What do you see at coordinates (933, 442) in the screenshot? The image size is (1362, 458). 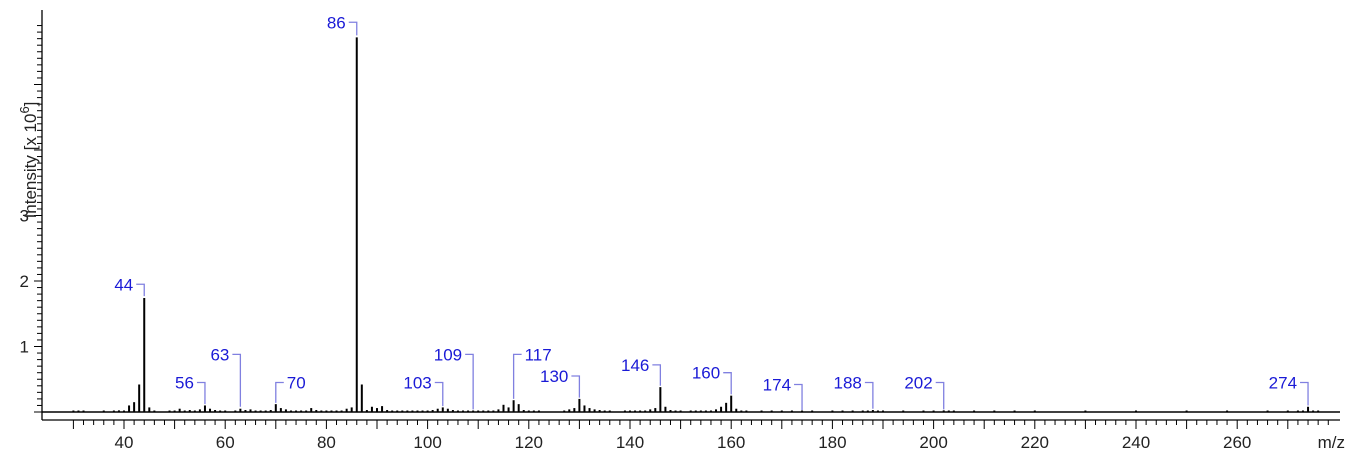 I see `x-tick-label: 200` at bounding box center [933, 442].